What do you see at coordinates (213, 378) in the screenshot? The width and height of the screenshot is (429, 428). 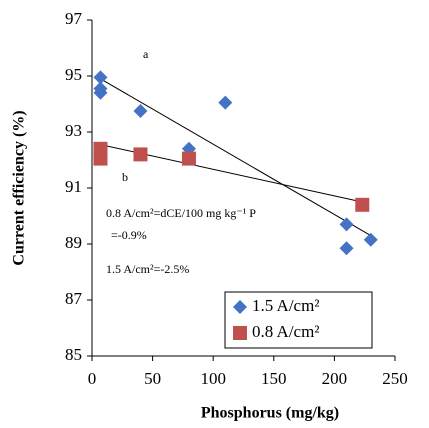 I see `x-tick-label: 100` at bounding box center [213, 378].